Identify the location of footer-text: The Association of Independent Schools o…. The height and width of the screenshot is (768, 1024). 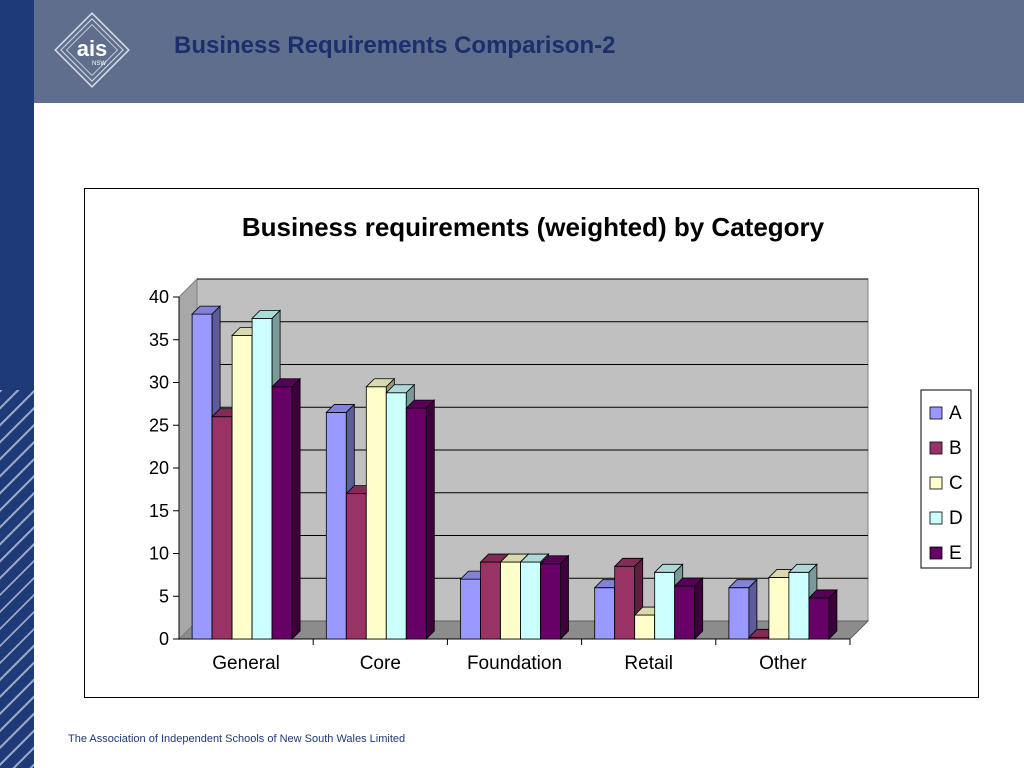
(237, 739).